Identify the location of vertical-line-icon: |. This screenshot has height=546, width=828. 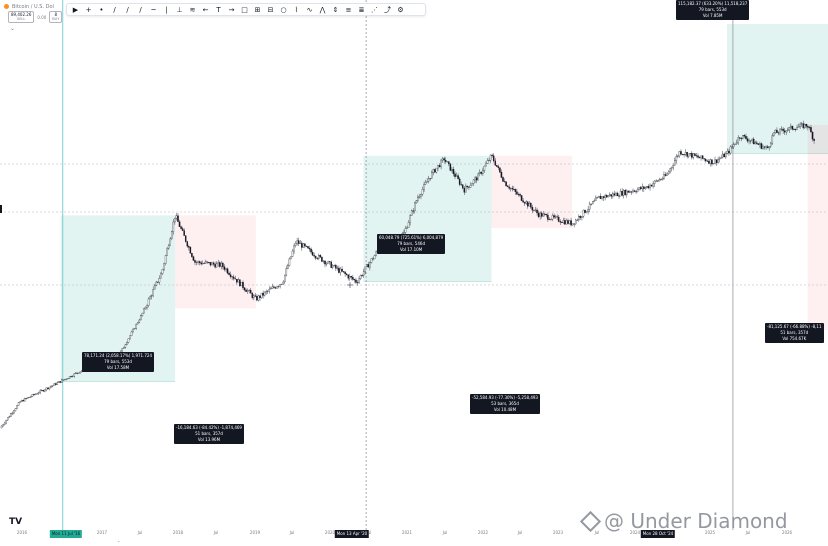
(166, 9).